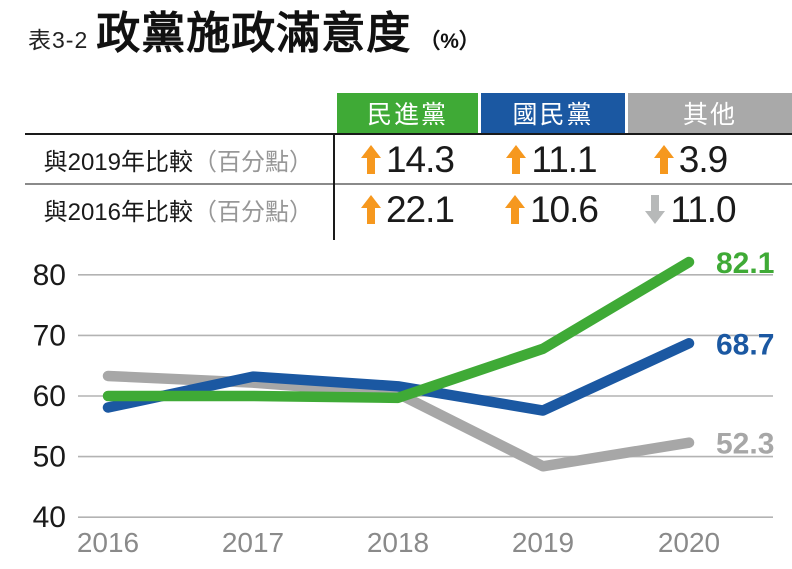 The image size is (792, 569). Describe the element at coordinates (420, 209) in the screenshot. I see `change-value: 22.1` at that location.